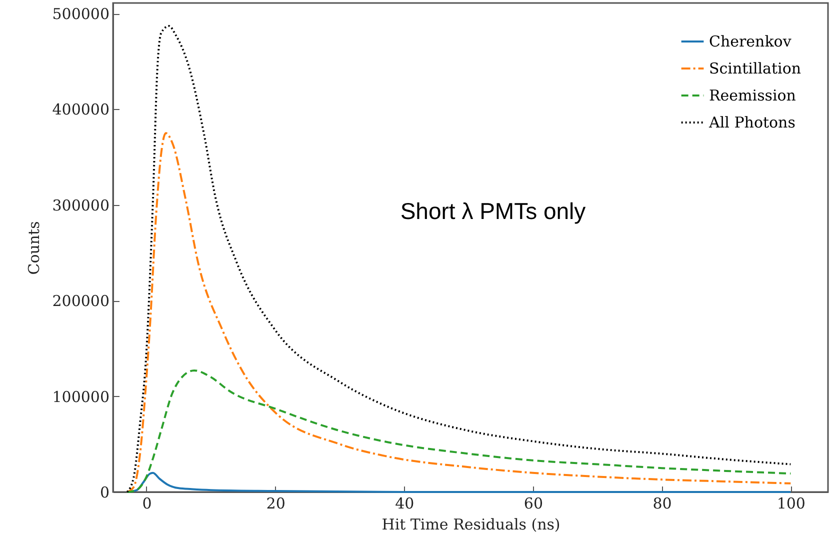 The image size is (832, 538). What do you see at coordinates (404, 503) in the screenshot?
I see `x-tick-label: 40` at bounding box center [404, 503].